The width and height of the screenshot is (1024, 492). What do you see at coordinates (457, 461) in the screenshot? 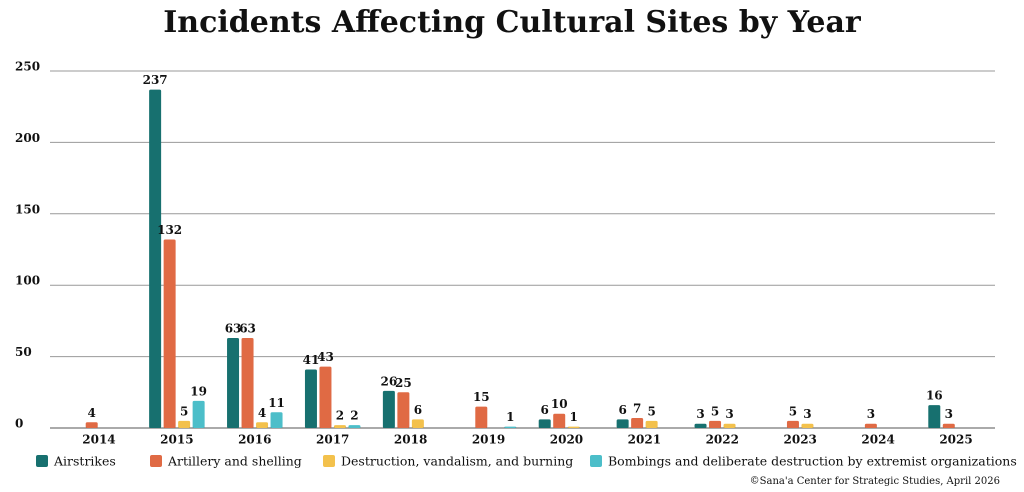
I see `legend-label: Destruction, vandalism, and burning` at bounding box center [457, 461].